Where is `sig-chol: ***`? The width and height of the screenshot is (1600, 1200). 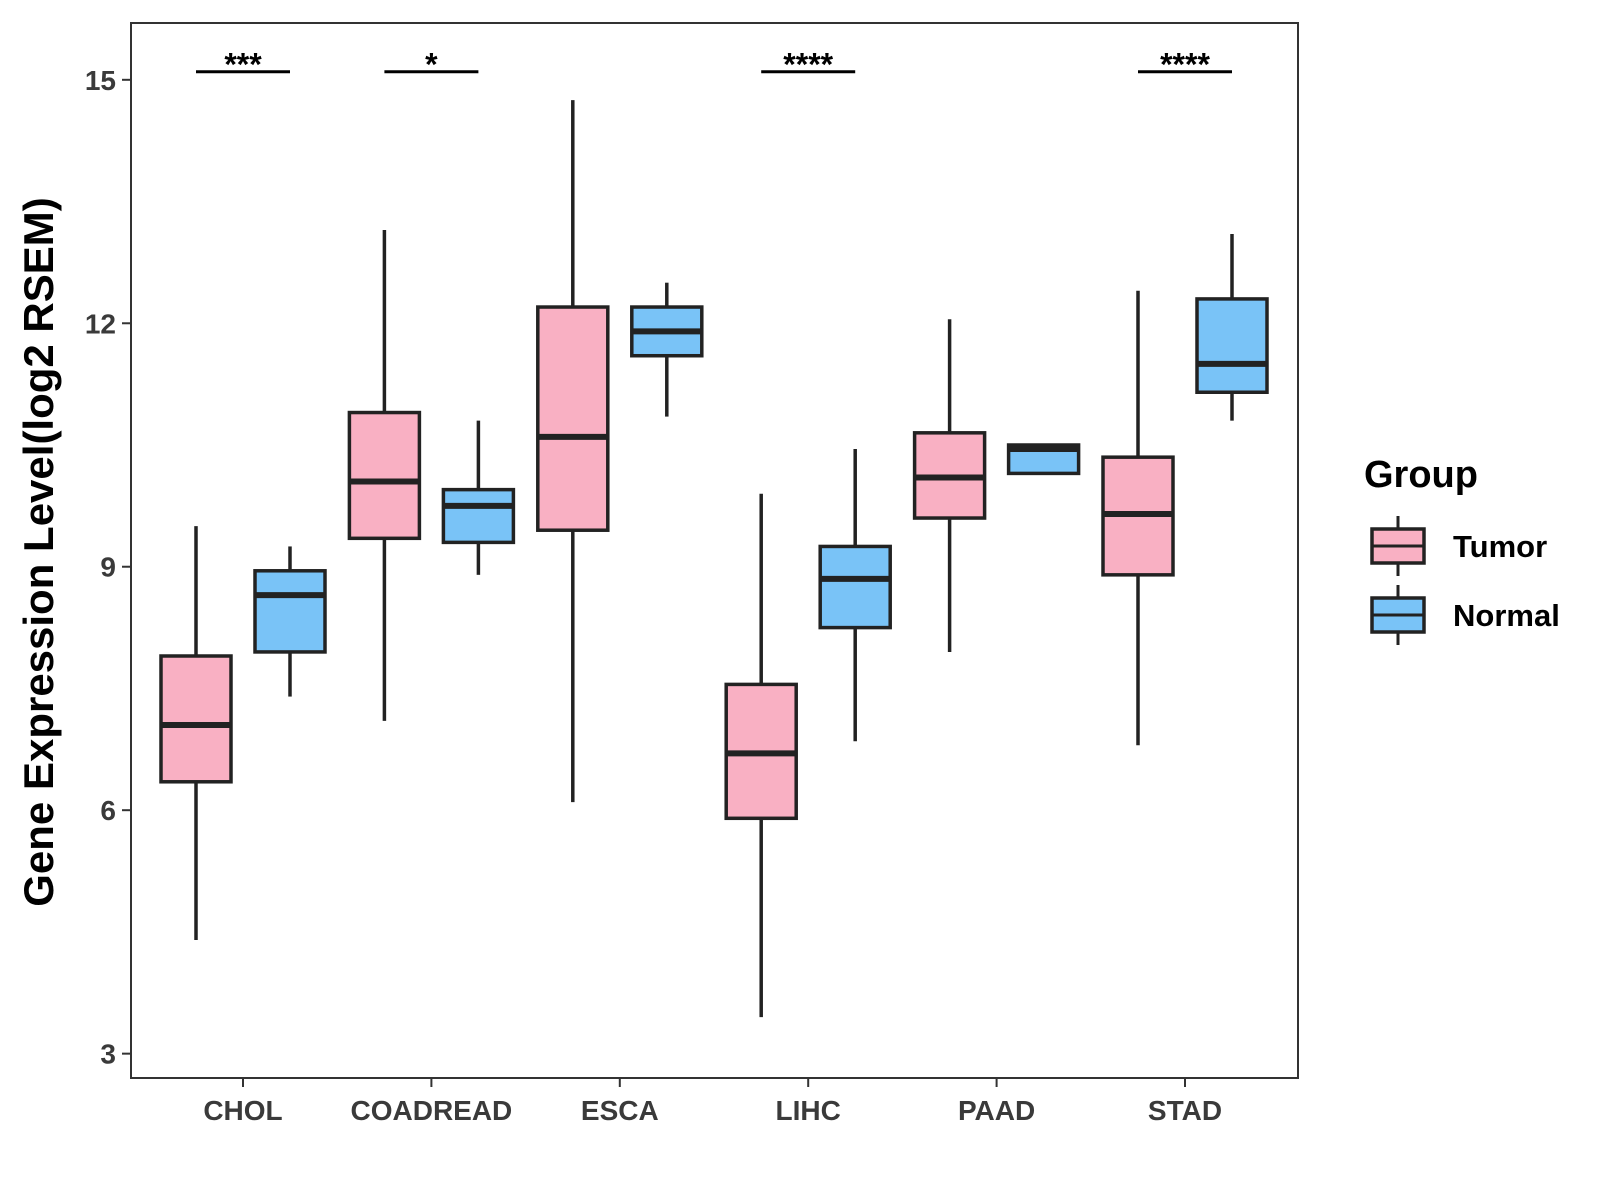 sig-chol: *** is located at coordinates (243, 65).